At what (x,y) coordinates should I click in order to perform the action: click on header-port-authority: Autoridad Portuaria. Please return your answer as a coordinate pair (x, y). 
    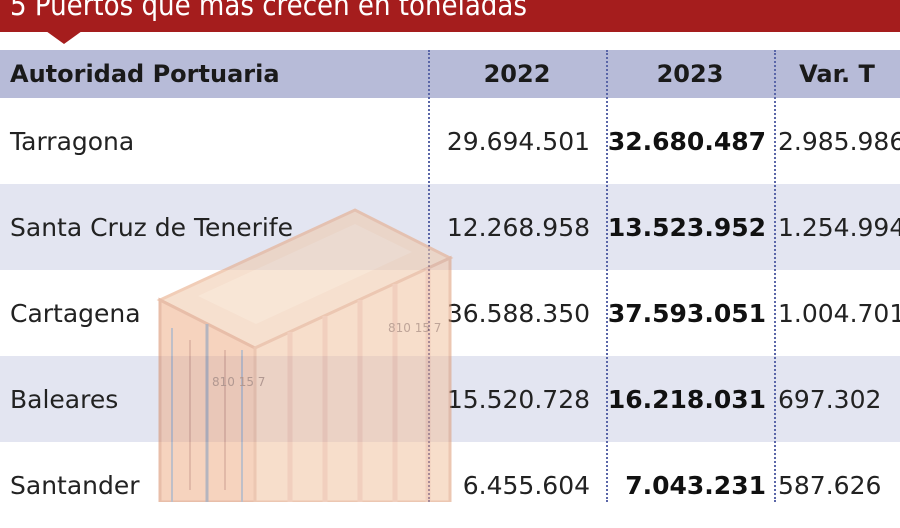
    Looking at the image, I should click on (145, 74).